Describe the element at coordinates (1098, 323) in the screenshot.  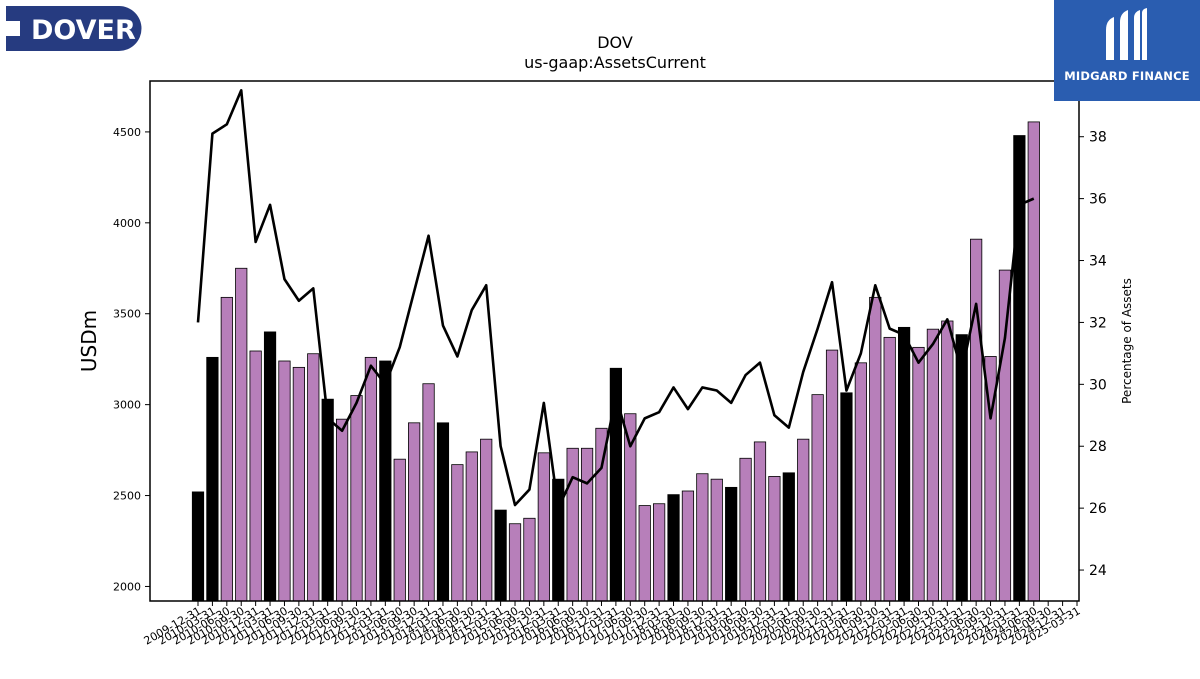
I see `y2-tick-label: 32` at that location.